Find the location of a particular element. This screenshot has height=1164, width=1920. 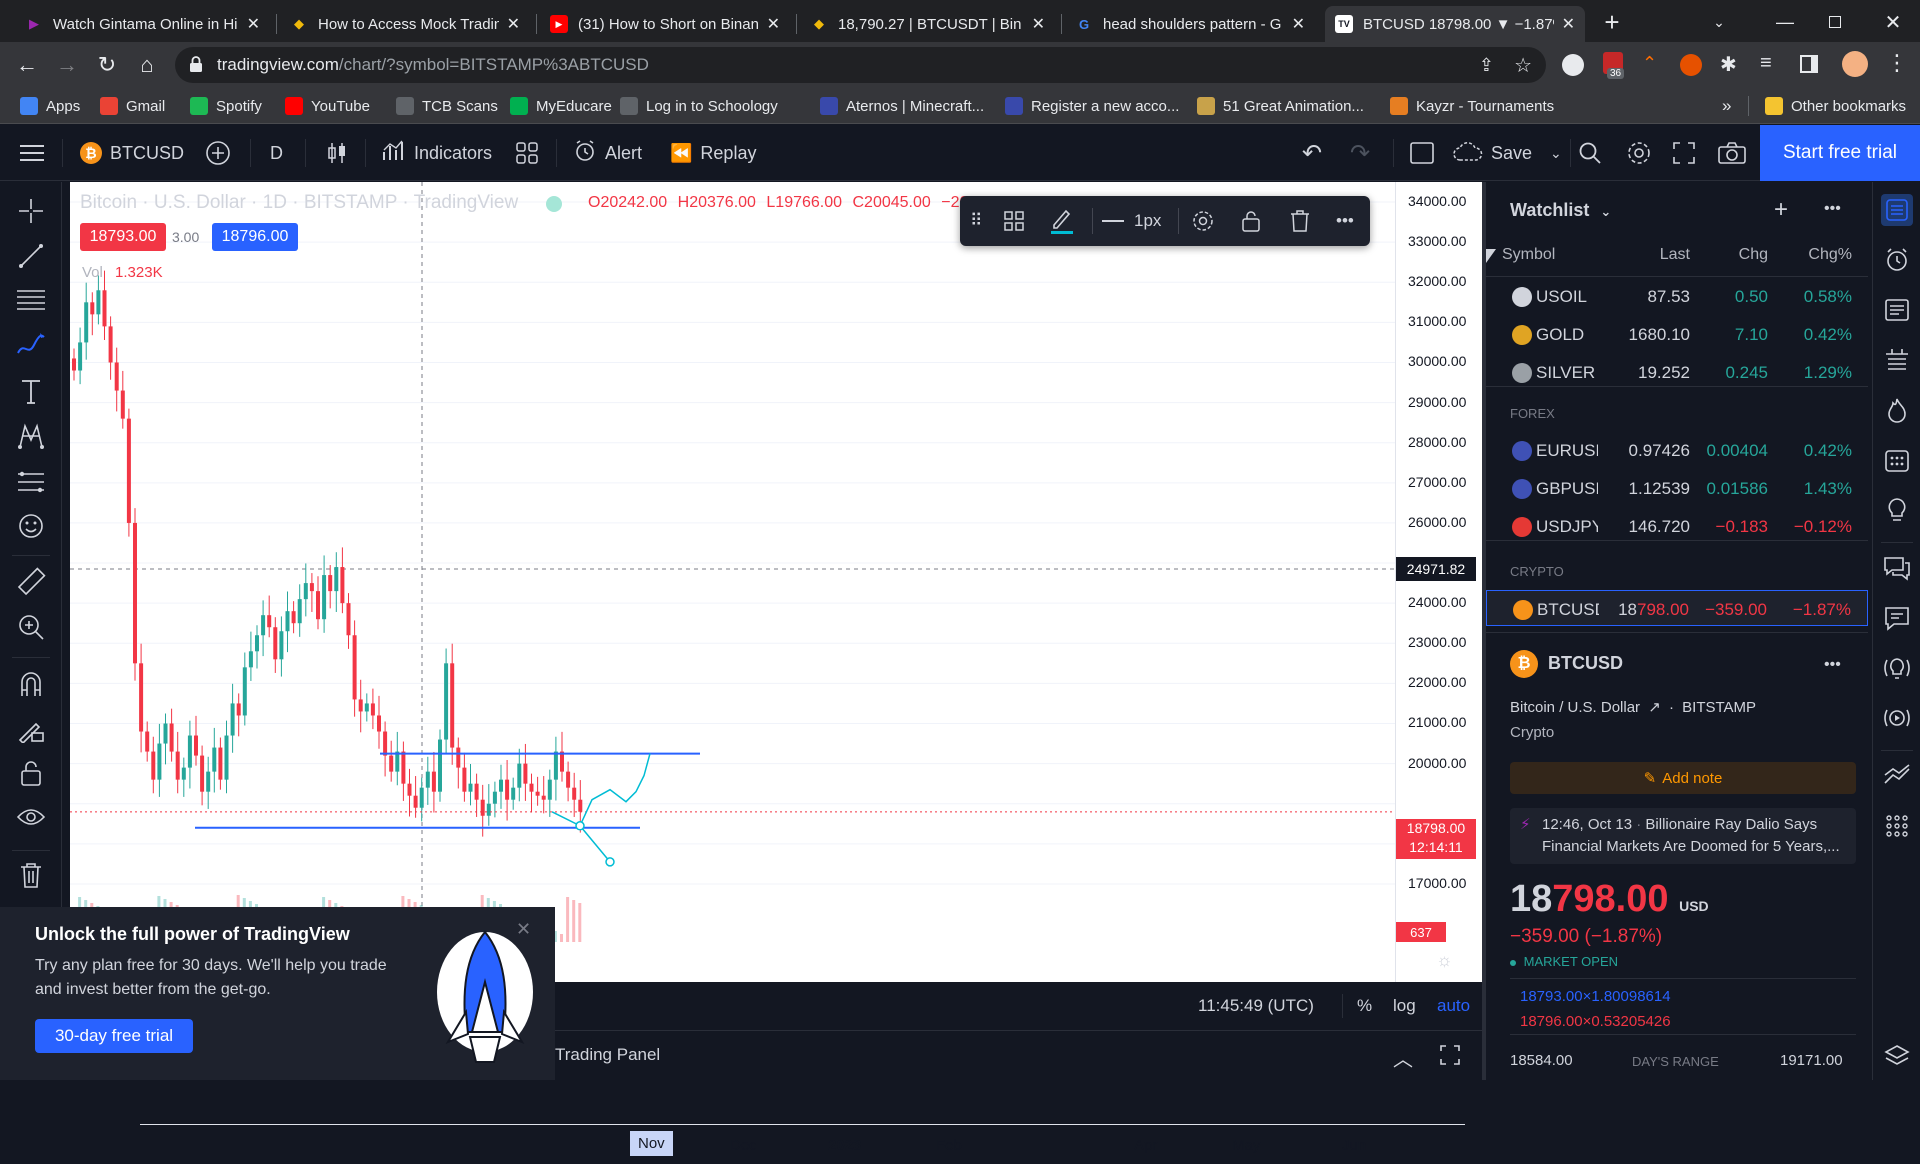

line-color-pencil-icon is located at coordinates (1062, 221).